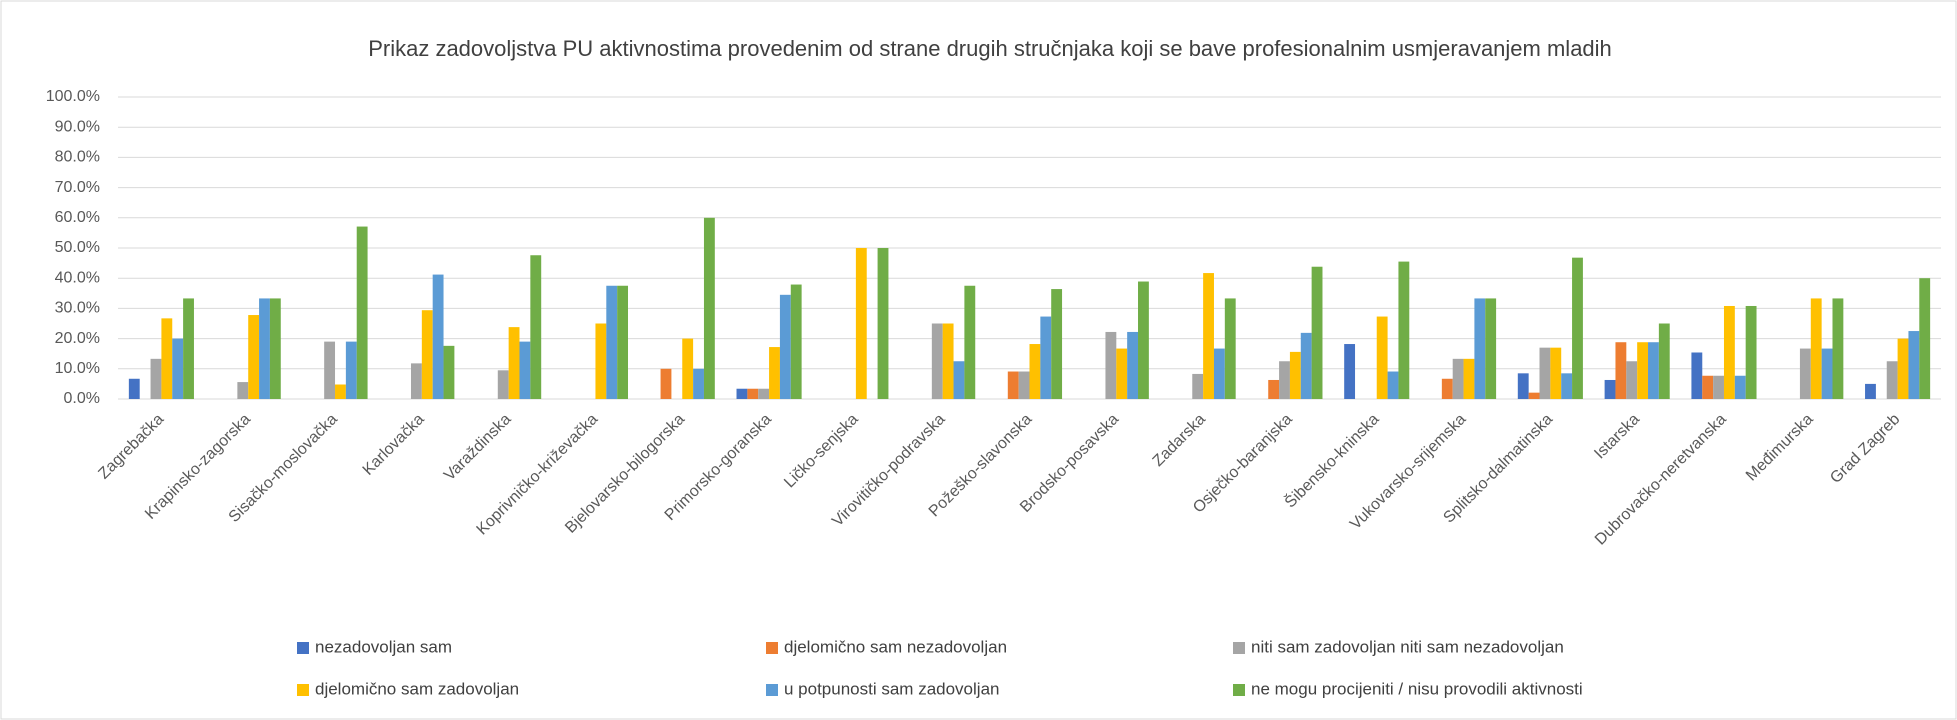  What do you see at coordinates (891, 688) in the screenshot?
I see `legend-label: u potpunosti sam zadovoljan` at bounding box center [891, 688].